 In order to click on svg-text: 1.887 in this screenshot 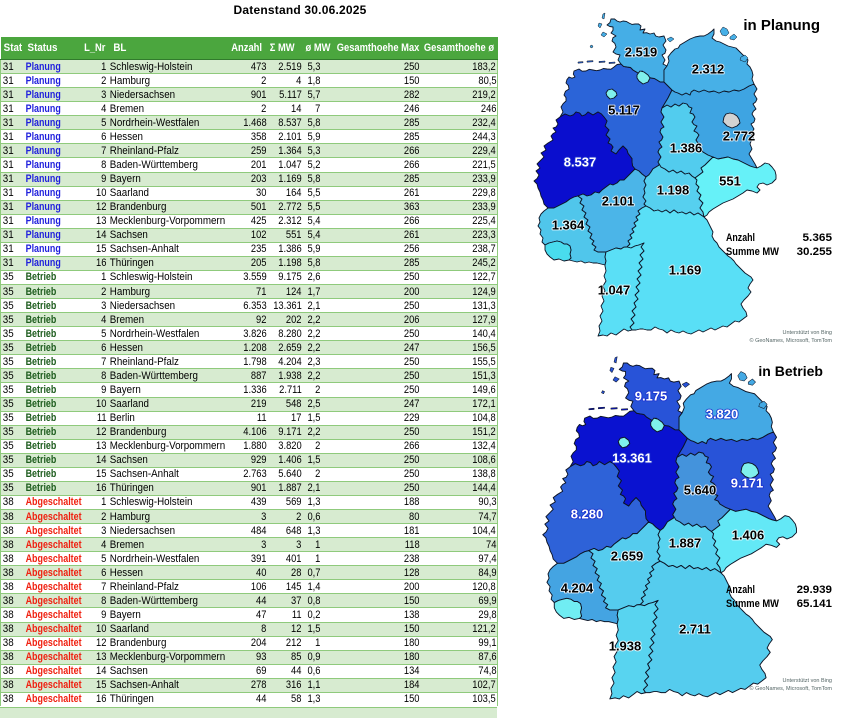, I will do `click(685, 543)`.